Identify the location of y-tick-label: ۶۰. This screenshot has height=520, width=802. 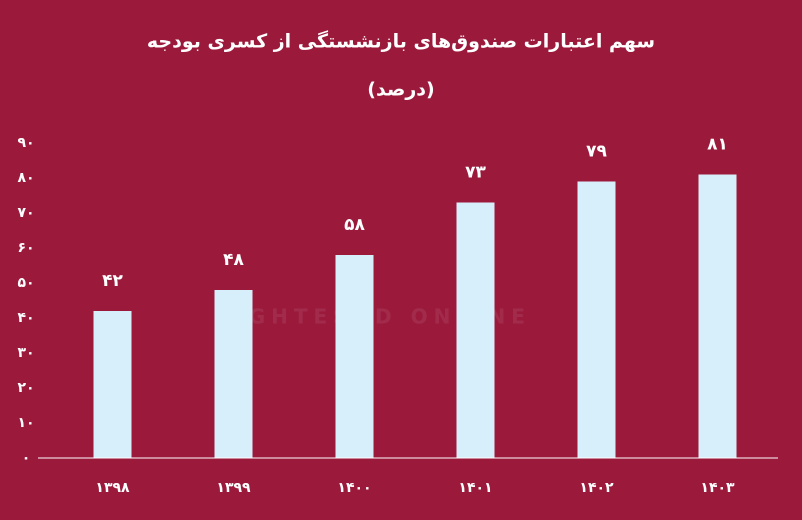
(25, 248).